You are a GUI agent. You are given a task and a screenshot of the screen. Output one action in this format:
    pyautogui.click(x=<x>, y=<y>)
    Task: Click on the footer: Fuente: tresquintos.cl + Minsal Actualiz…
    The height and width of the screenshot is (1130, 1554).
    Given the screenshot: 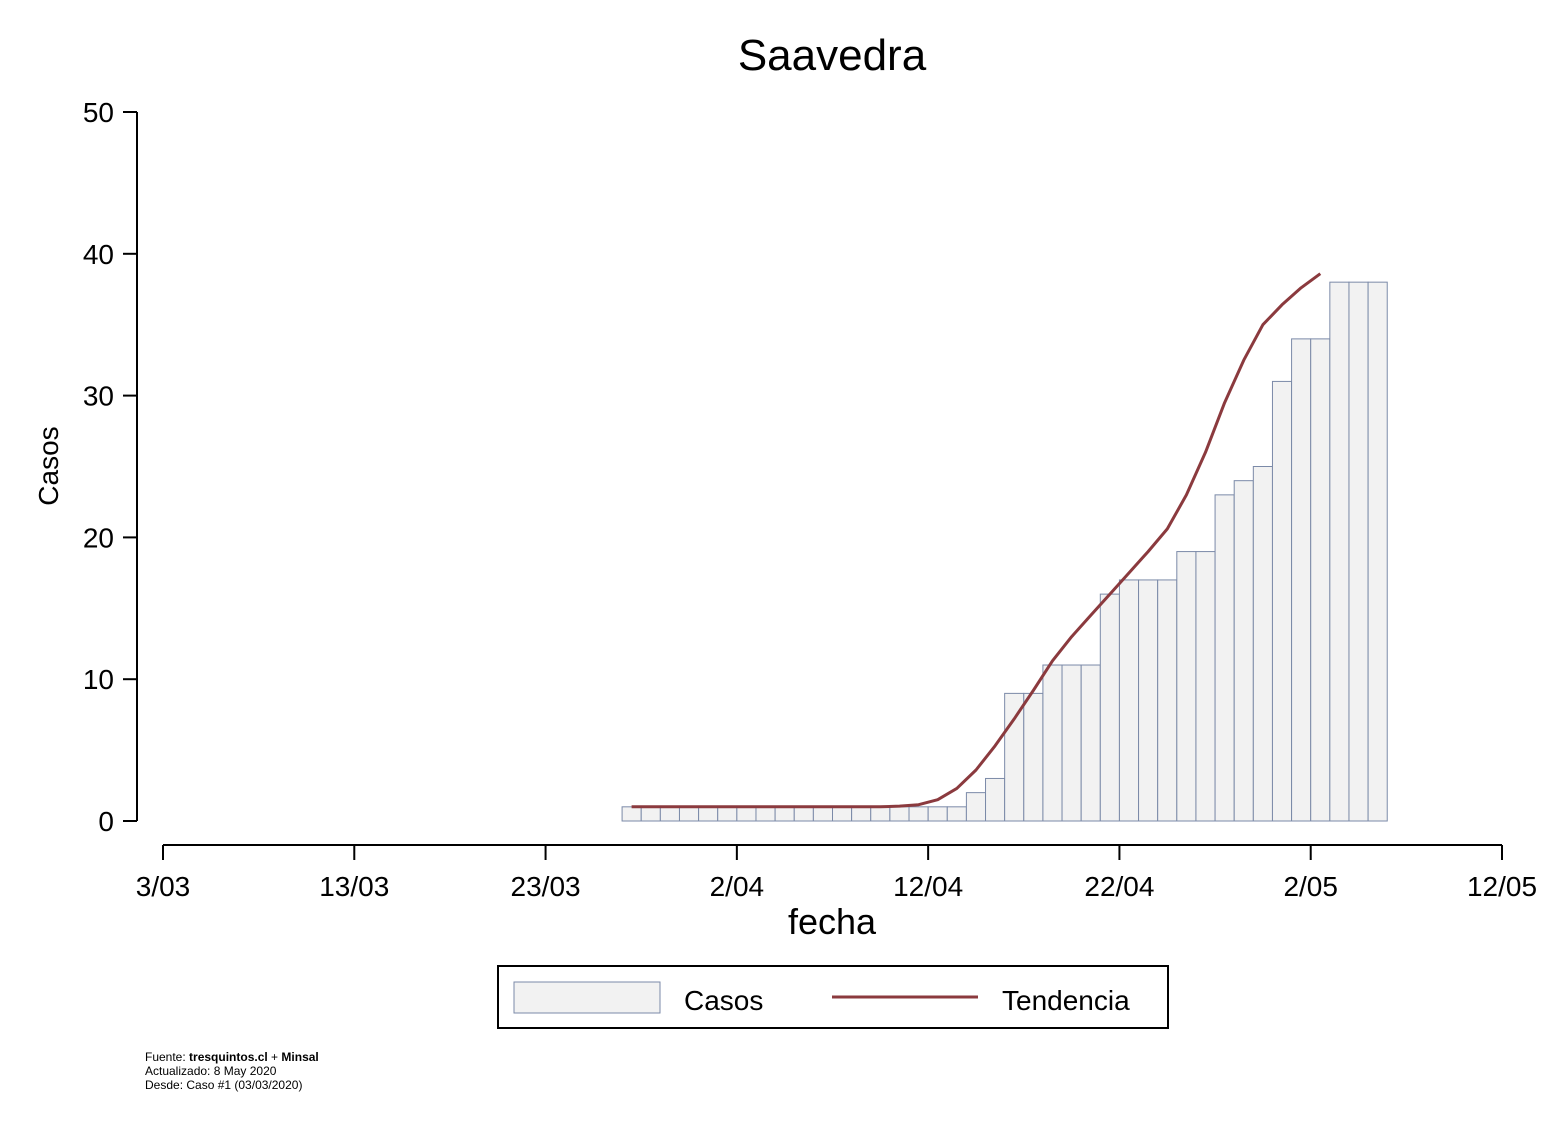 What is the action you would take?
    pyautogui.click(x=232, y=1071)
    